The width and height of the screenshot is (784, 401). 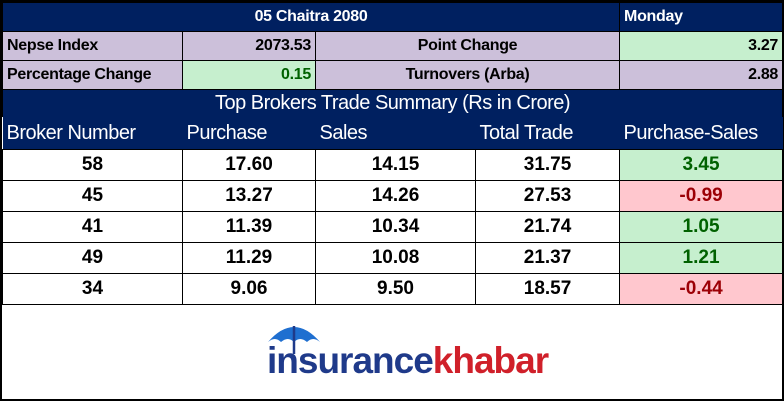 I want to click on table-title: Top Brokers Trade Summary (Rs in Crore), so click(x=392, y=103).